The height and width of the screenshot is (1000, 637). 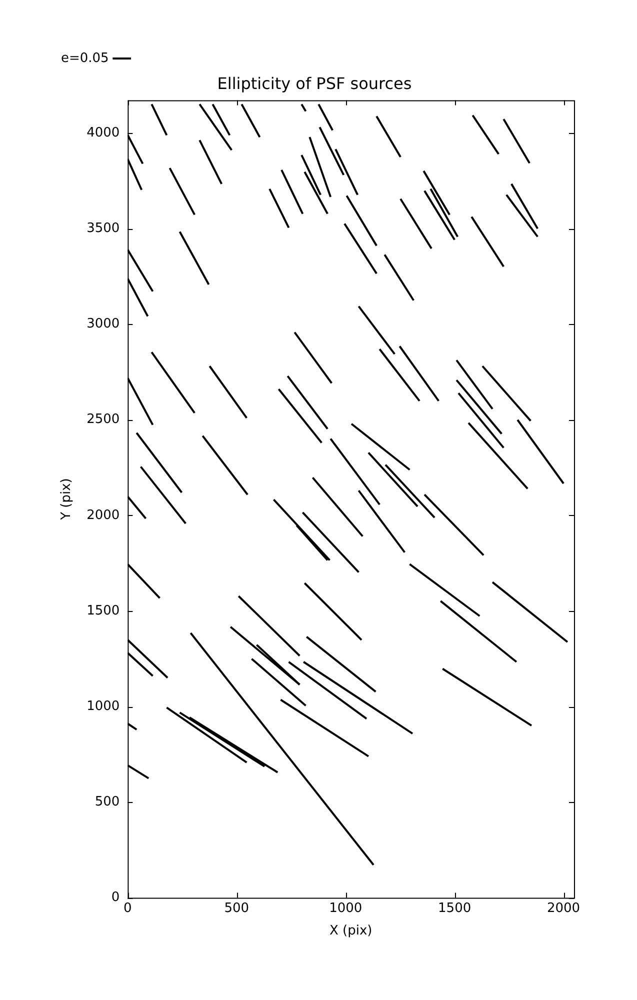 What do you see at coordinates (103, 132) in the screenshot?
I see `y-tick-label: 4000` at bounding box center [103, 132].